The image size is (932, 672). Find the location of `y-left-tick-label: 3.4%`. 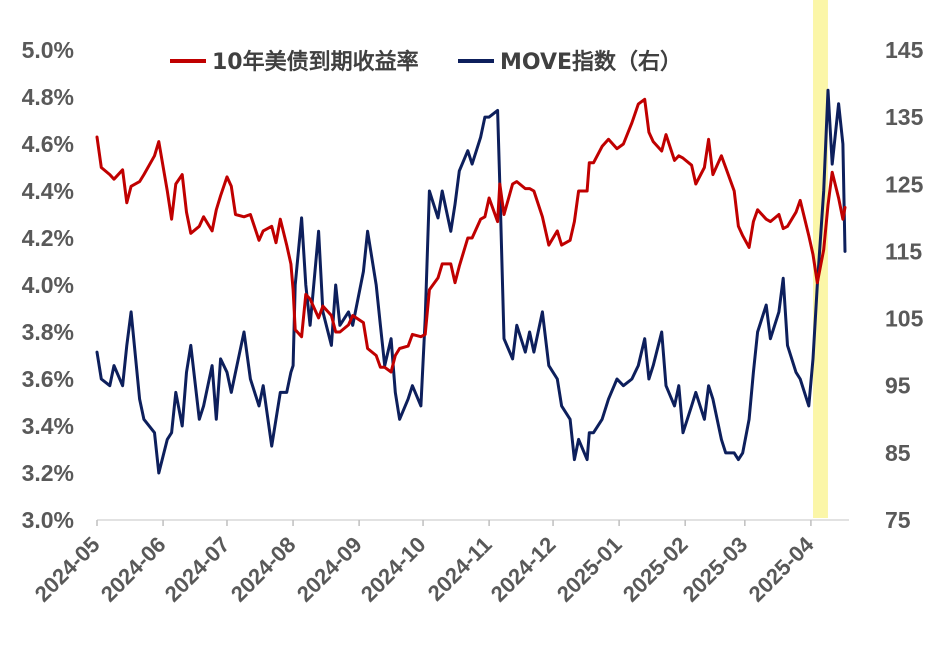

y-left-tick-label: 3.4% is located at coordinates (48, 426).